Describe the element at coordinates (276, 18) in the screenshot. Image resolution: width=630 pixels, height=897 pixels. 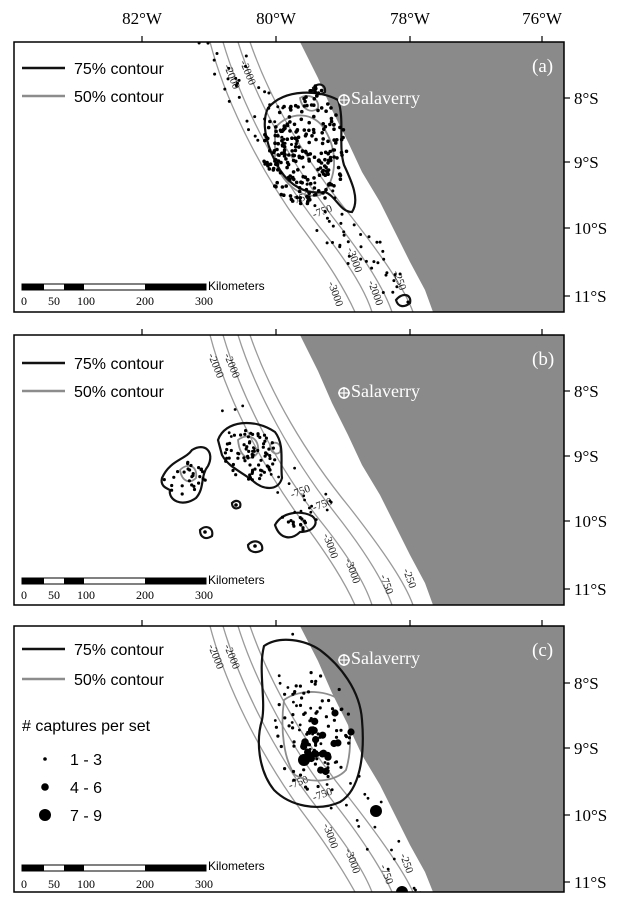
I see `lon-label-80w: 80°W` at that location.